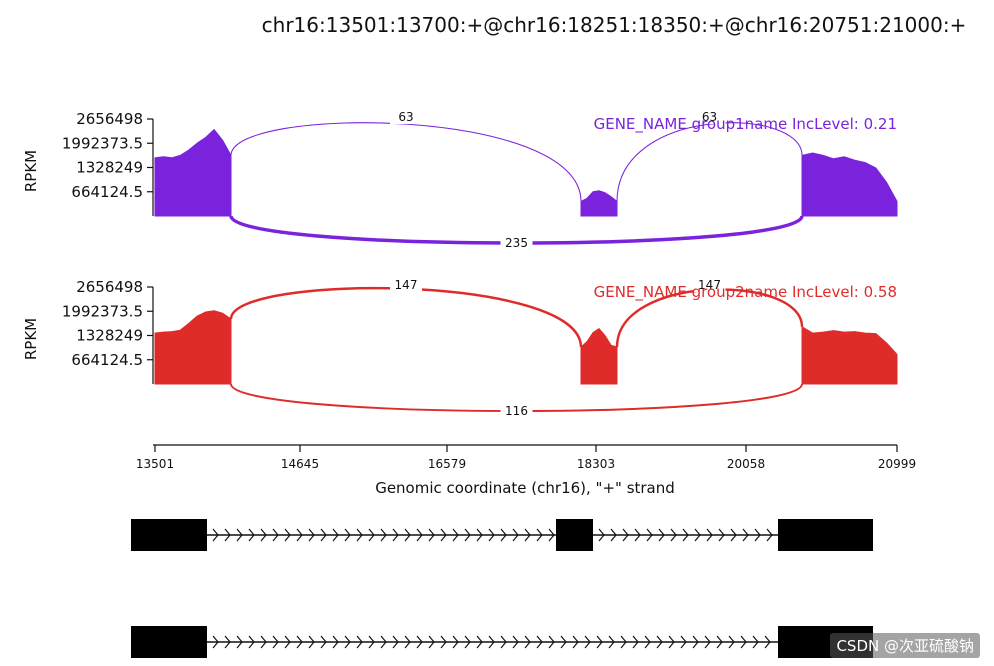 This screenshot has width=994, height=666. What do you see at coordinates (897, 464) in the screenshot?
I see `x-tick-label: 20999` at bounding box center [897, 464].